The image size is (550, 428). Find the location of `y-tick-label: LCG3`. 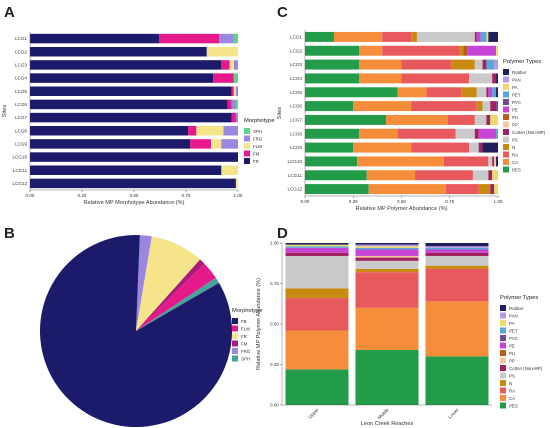

y-tick-label: LCG3 is located at coordinates (21, 65).